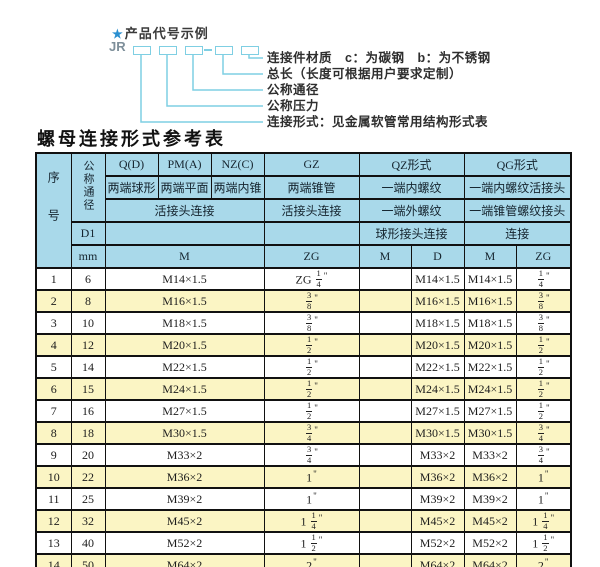  Describe the element at coordinates (293, 90) in the screenshot. I see `code-label-diameter: 公称通径` at that location.